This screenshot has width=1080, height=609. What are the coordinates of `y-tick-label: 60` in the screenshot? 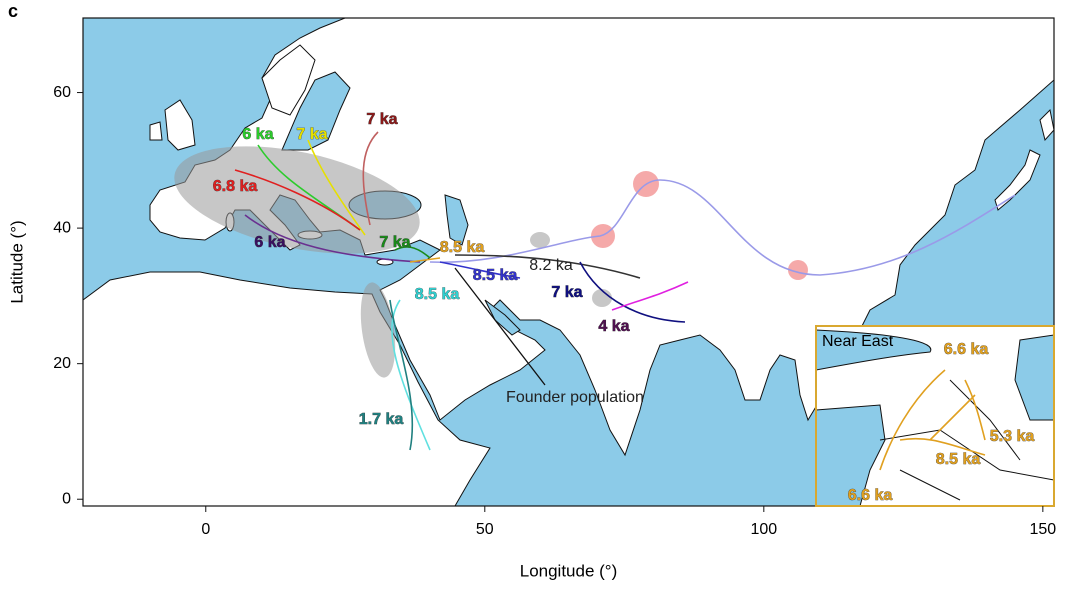 It's located at (62, 92).